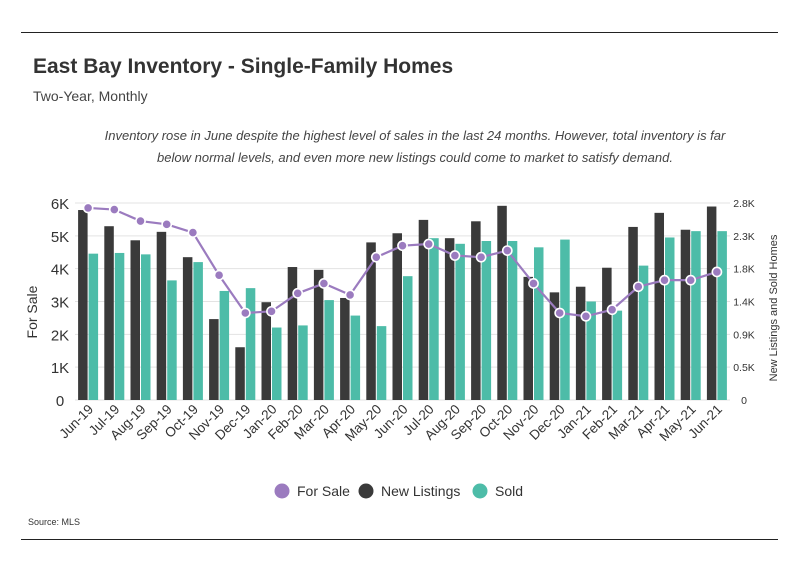  I want to click on source-note: Source: MLS, so click(54, 522).